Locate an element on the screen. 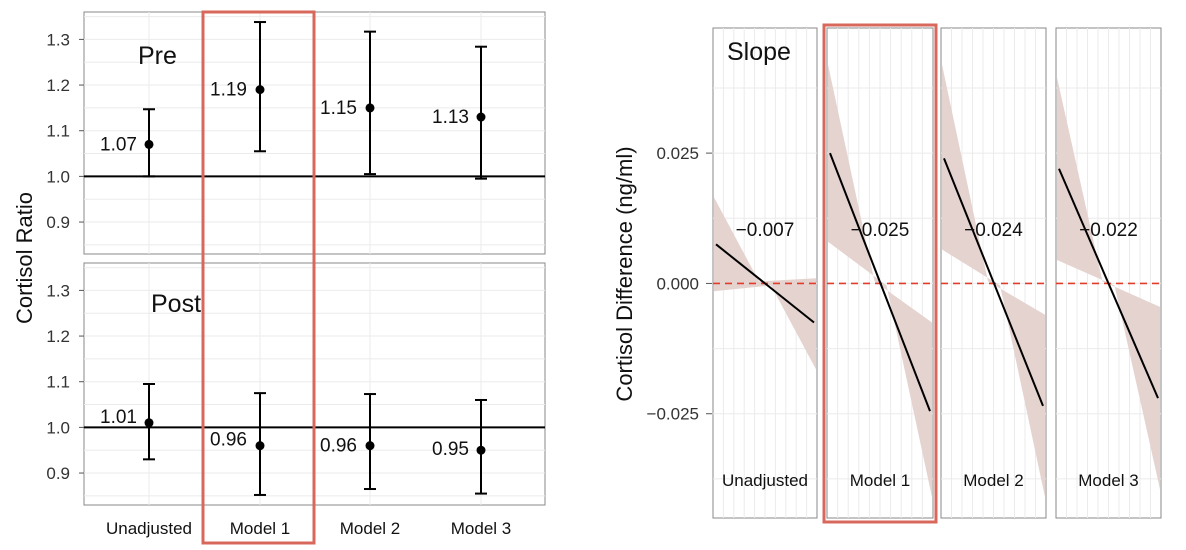 The width and height of the screenshot is (1186, 550). panel-label: Post is located at coordinates (176, 304).